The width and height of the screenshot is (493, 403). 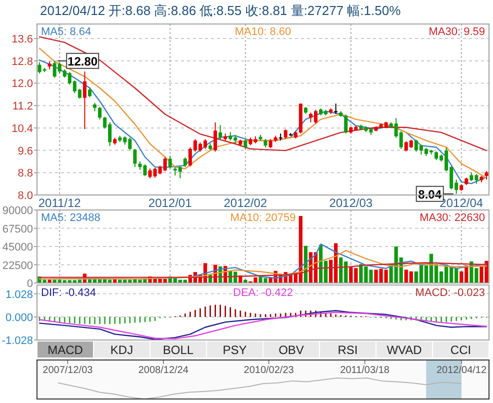 I want to click on y-tick-label: 12.8, so click(x=22, y=62).